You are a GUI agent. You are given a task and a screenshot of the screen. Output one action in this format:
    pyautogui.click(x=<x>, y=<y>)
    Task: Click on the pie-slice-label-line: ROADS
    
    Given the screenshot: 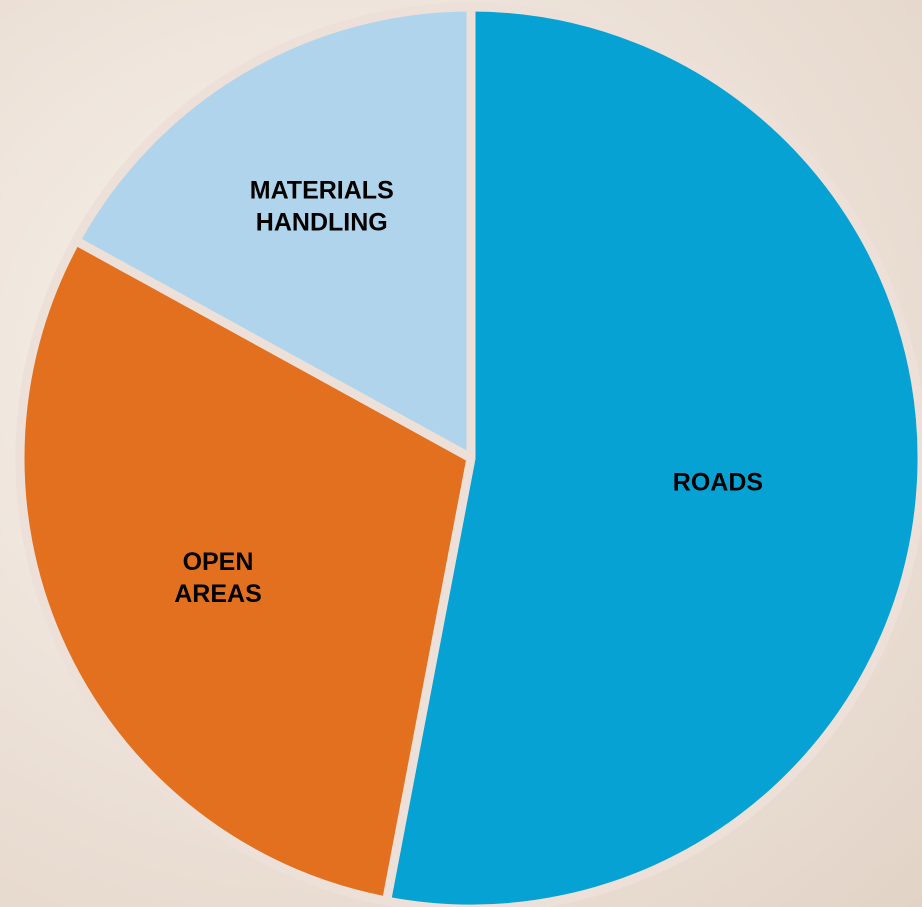 What is the action you would take?
    pyautogui.click(x=718, y=482)
    